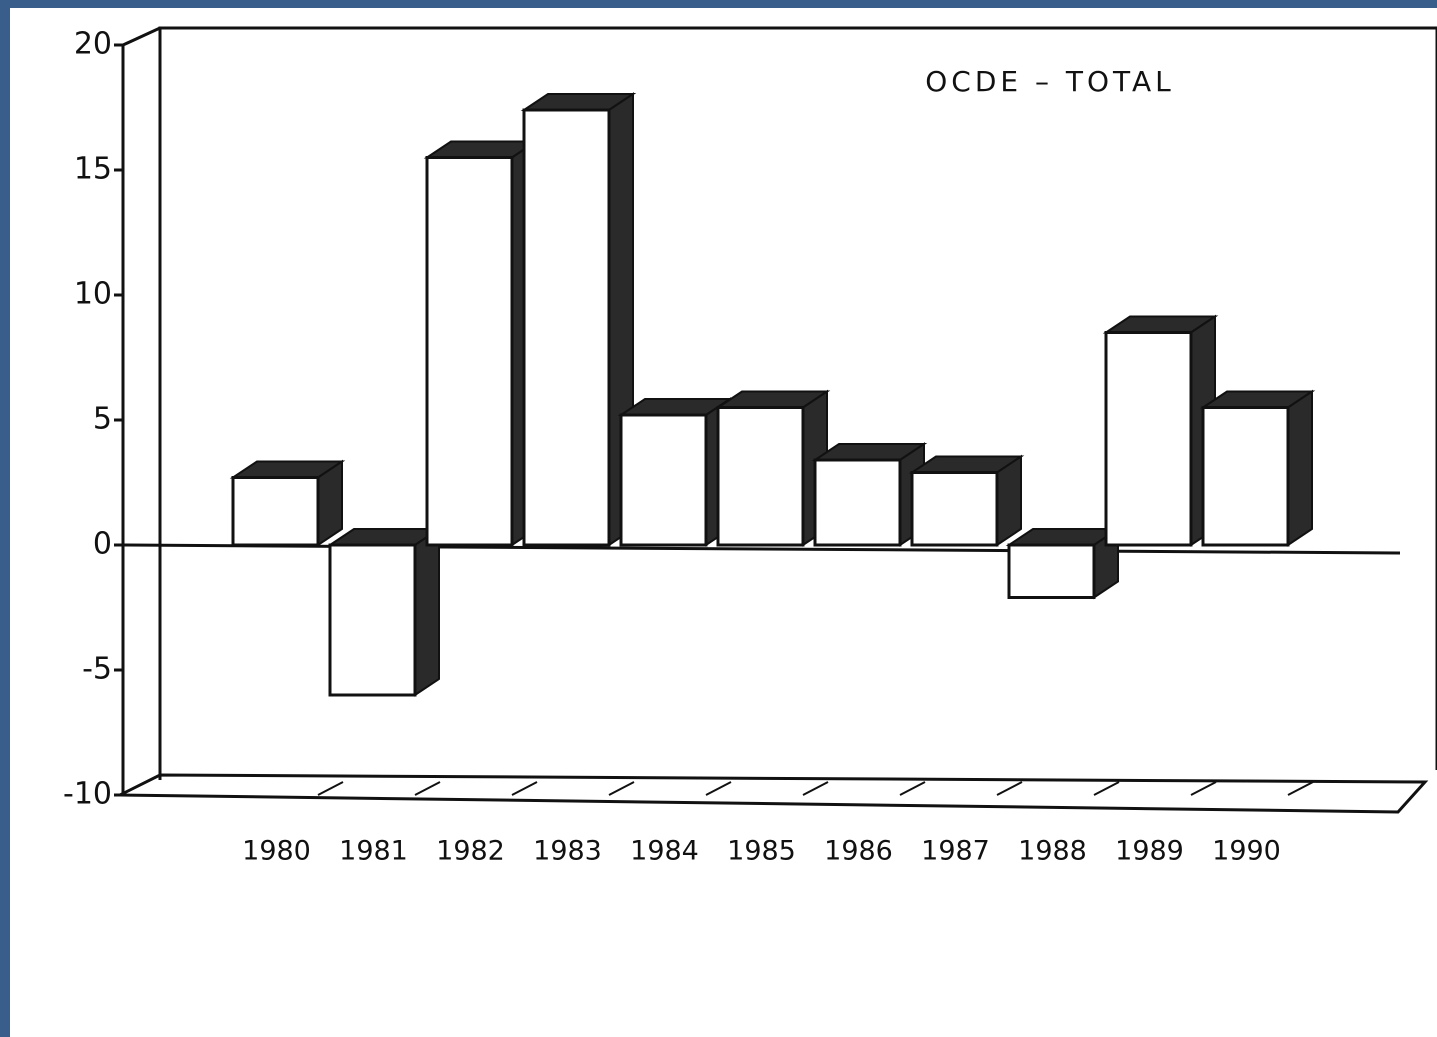  I want to click on x-tick-label: 1988, so click(1052, 851).